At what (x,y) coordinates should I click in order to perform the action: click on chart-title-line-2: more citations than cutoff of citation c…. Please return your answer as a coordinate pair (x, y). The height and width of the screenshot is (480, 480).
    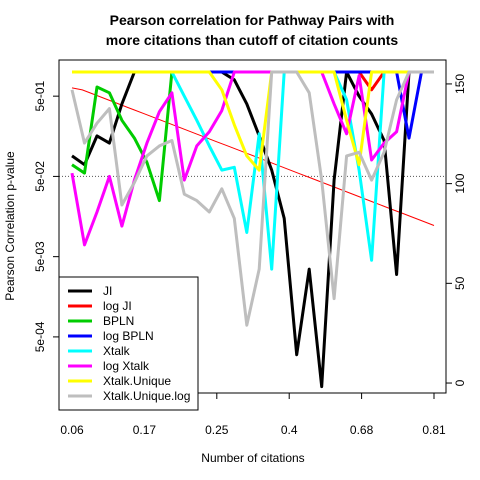
    Looking at the image, I should click on (252, 40).